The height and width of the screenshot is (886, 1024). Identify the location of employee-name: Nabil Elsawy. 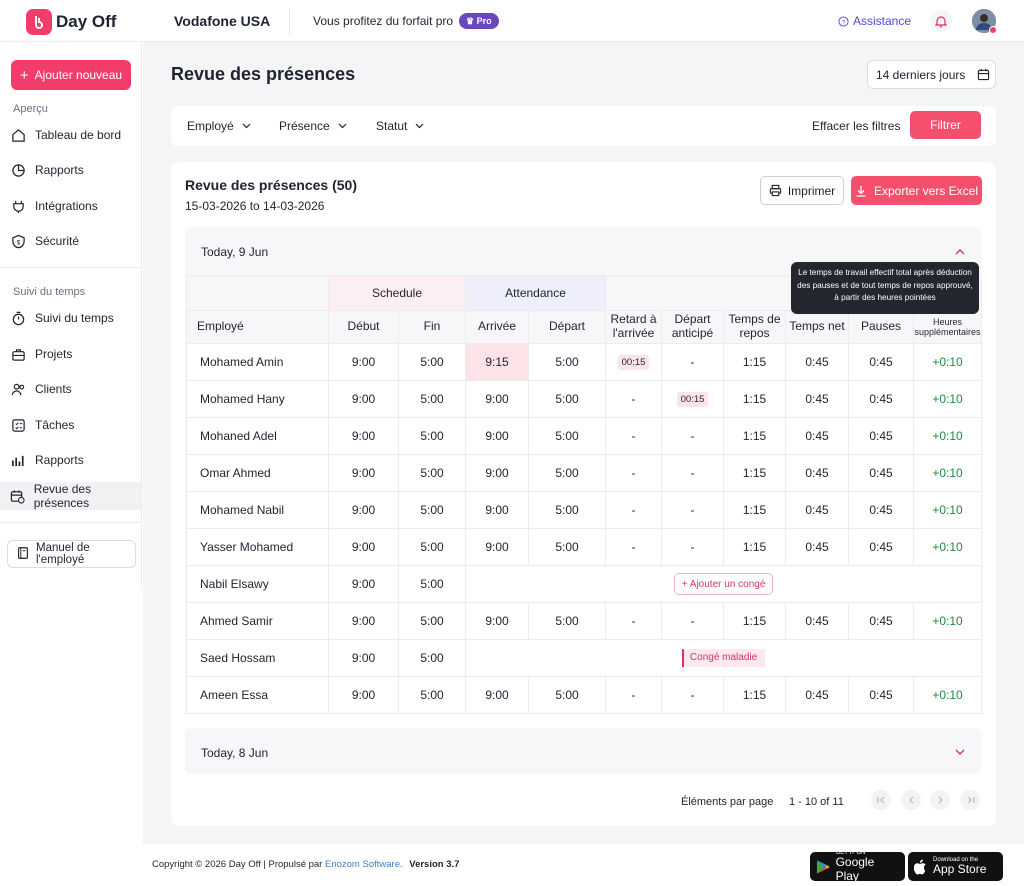
(257, 584).